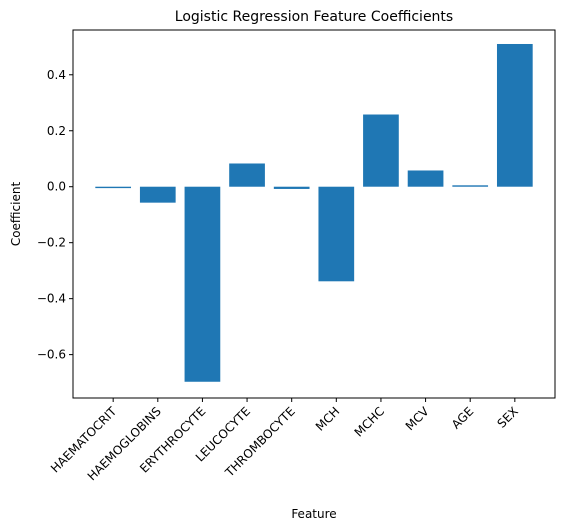 Image resolution: width=579 pixels, height=529 pixels. Describe the element at coordinates (291, 187) in the screenshot. I see `bar-thrombocyte` at that location.